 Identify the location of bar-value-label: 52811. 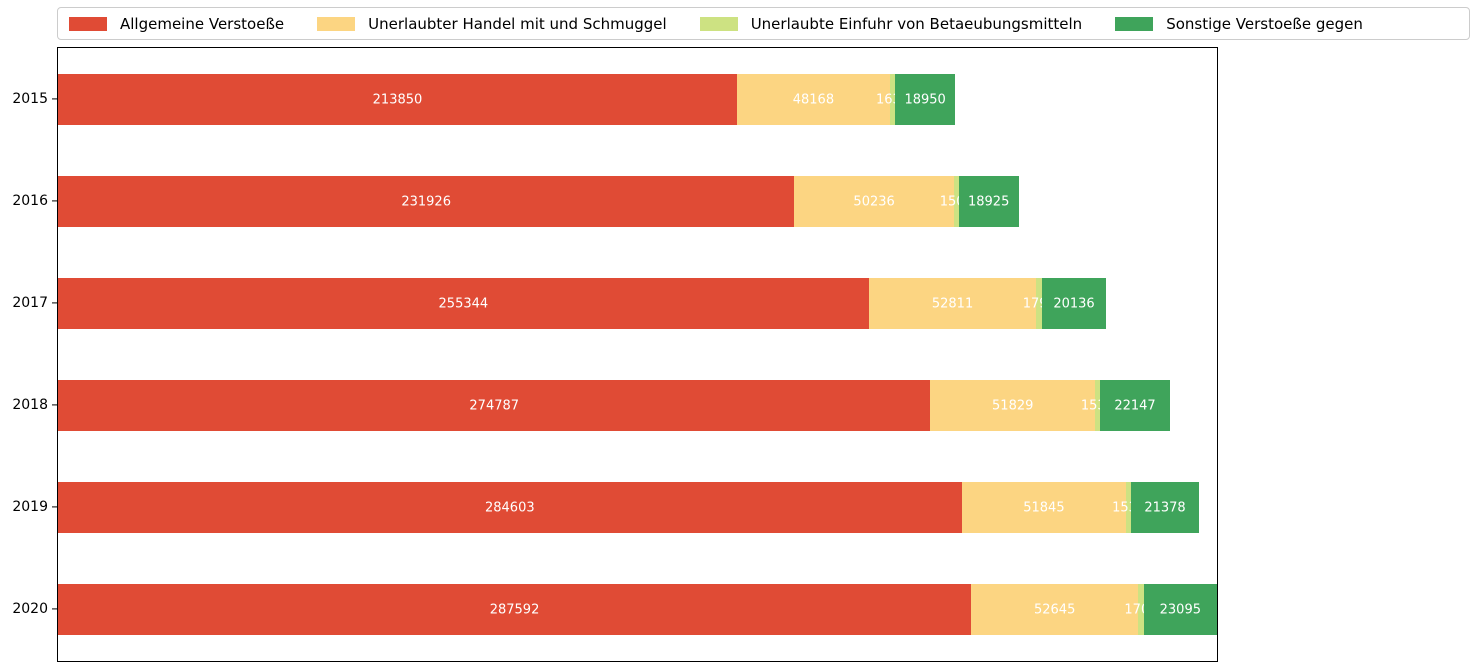
(952, 303).